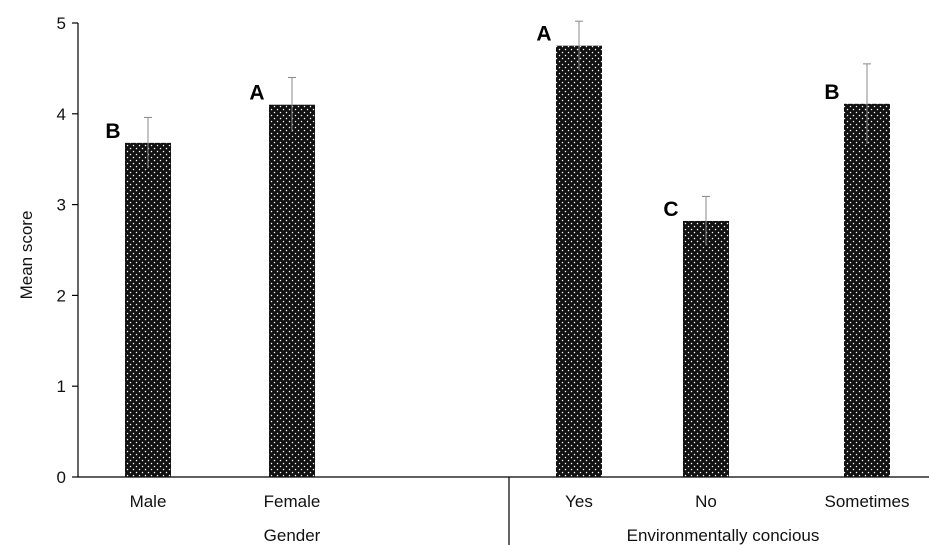 This screenshot has width=929, height=545. I want to click on category-label: Female, so click(292, 501).